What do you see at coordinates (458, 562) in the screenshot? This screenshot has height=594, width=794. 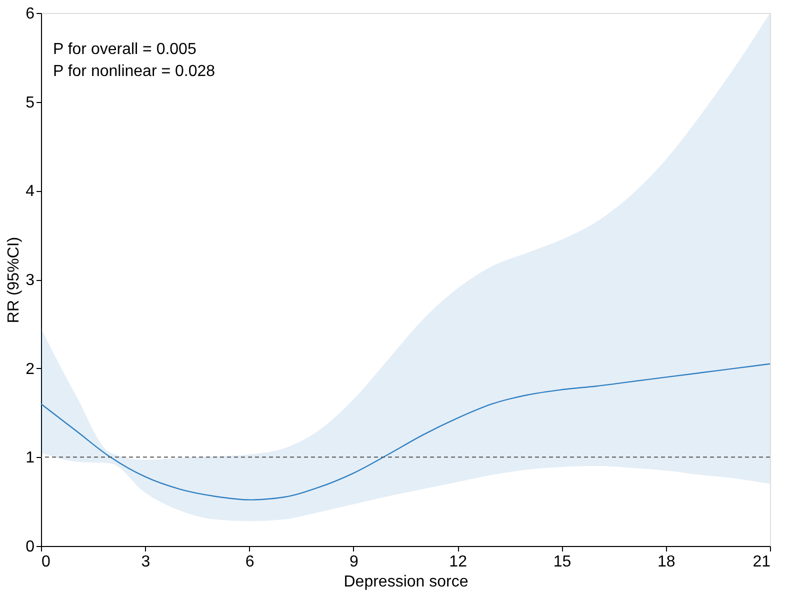 I see `x-tick-label: 12` at bounding box center [458, 562].